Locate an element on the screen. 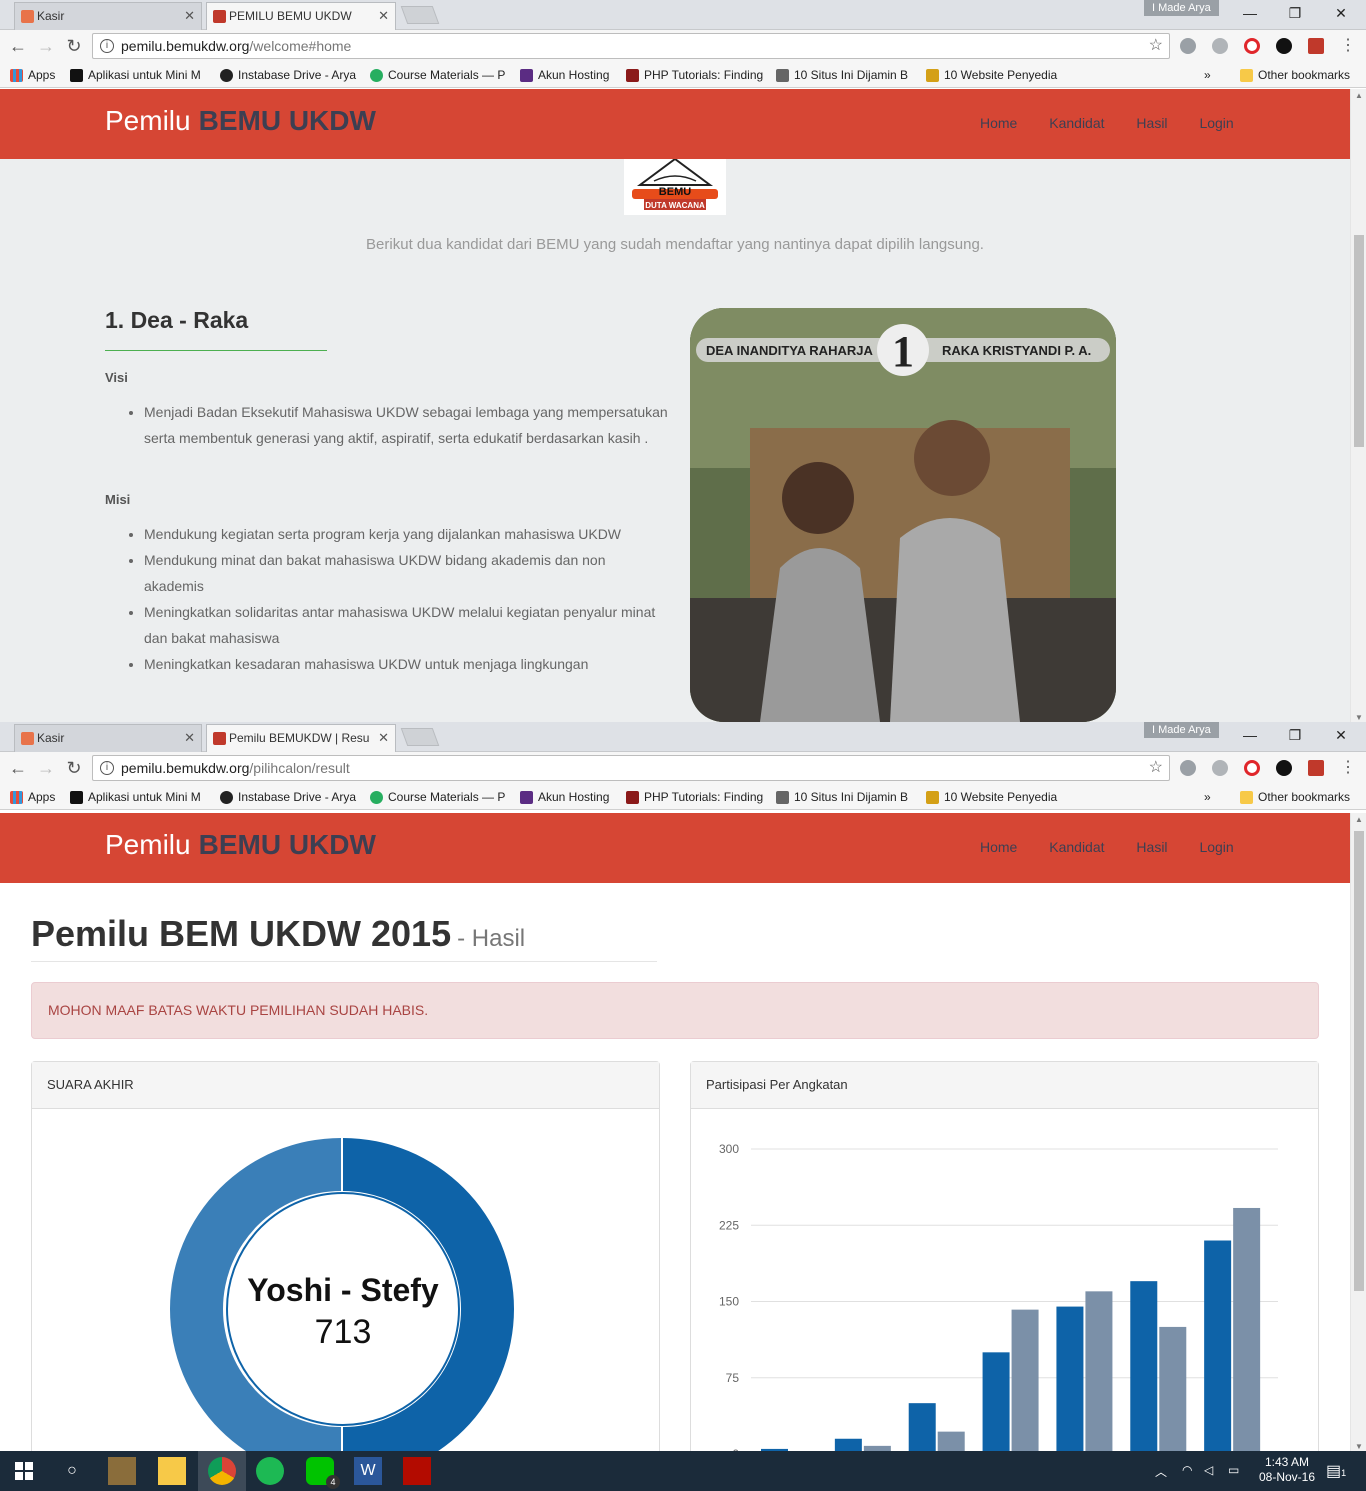  address-bar: i pemilu.bemukdw.org/welcome#home ☆ is located at coordinates (631, 46).